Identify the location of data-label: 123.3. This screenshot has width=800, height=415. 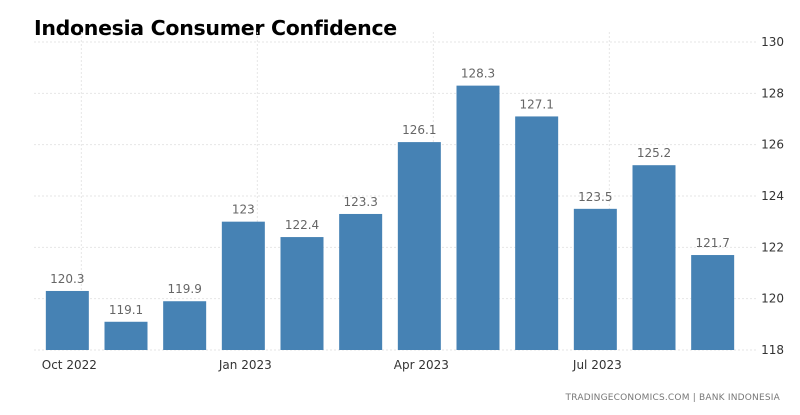
(360, 202).